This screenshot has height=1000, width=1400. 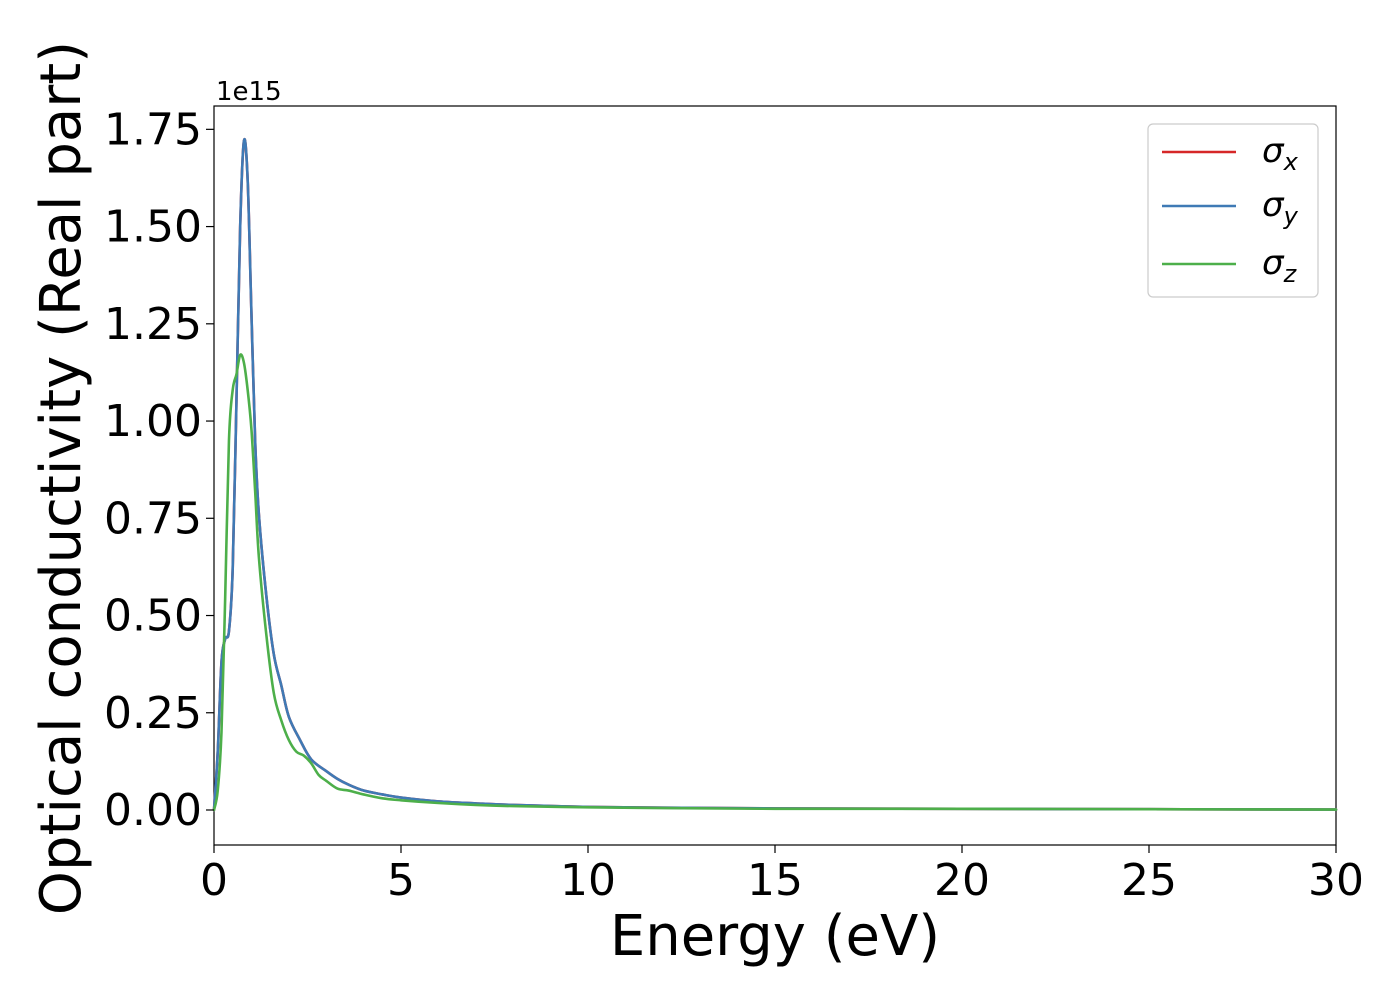 I want to click on y-tick-label: 0.50, so click(x=153, y=616).